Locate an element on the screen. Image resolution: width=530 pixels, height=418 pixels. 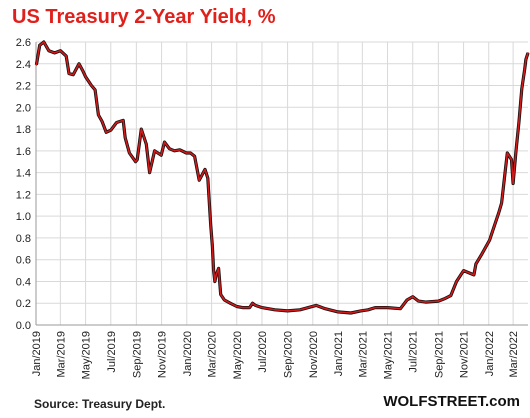
x-tick-label: May/2021 is located at coordinates (389, 355).